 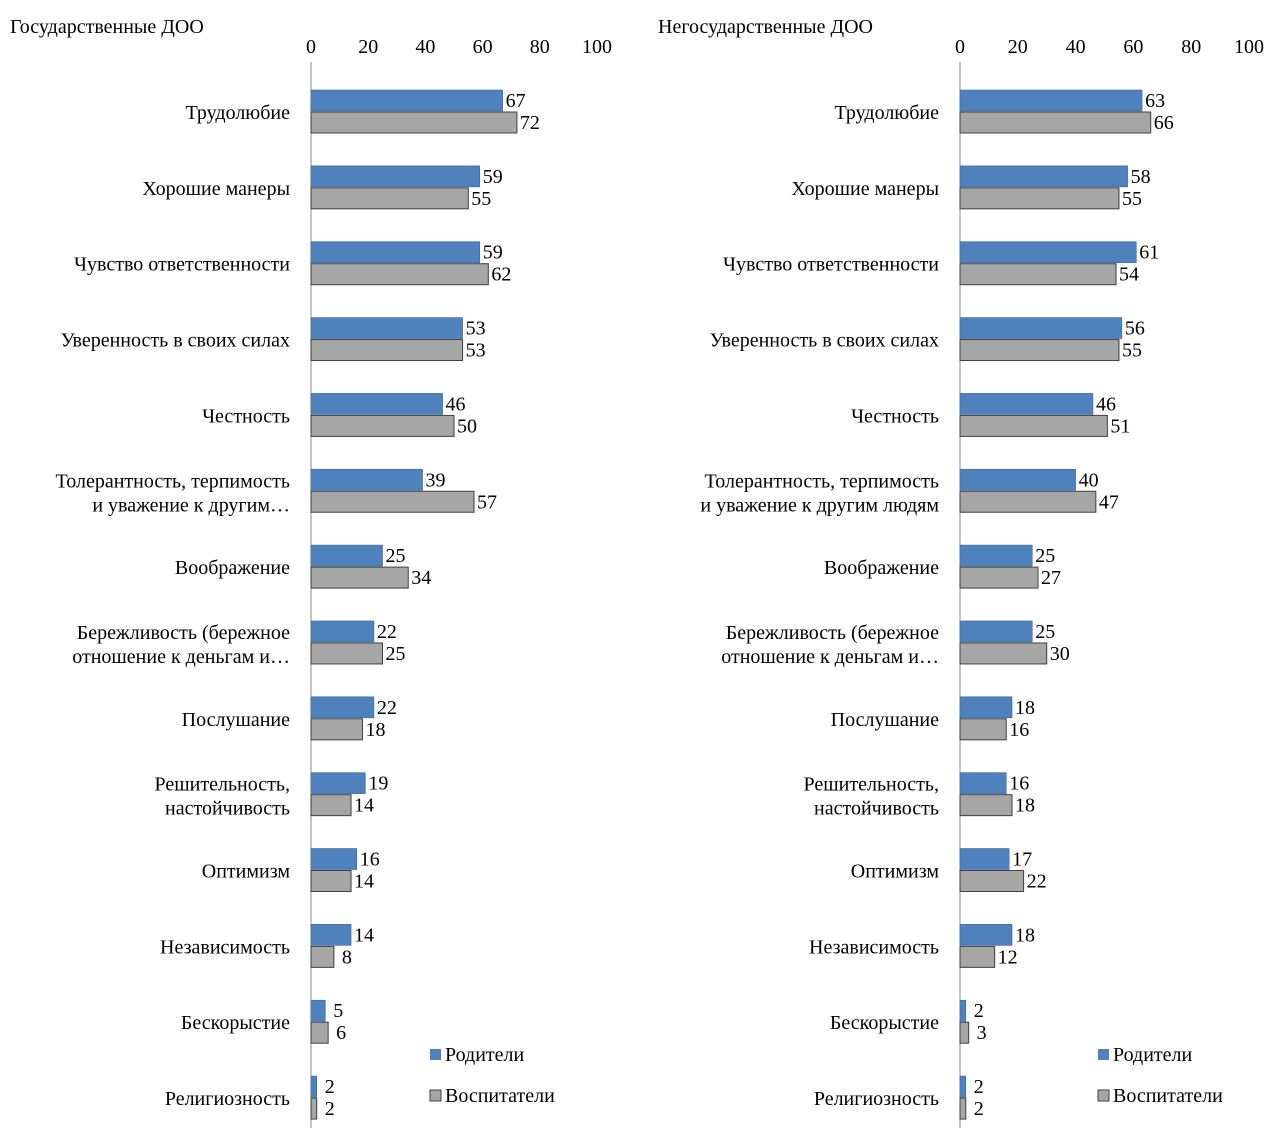 What do you see at coordinates (516, 101) in the screenshot?
I see `data-label-parents: 67` at bounding box center [516, 101].